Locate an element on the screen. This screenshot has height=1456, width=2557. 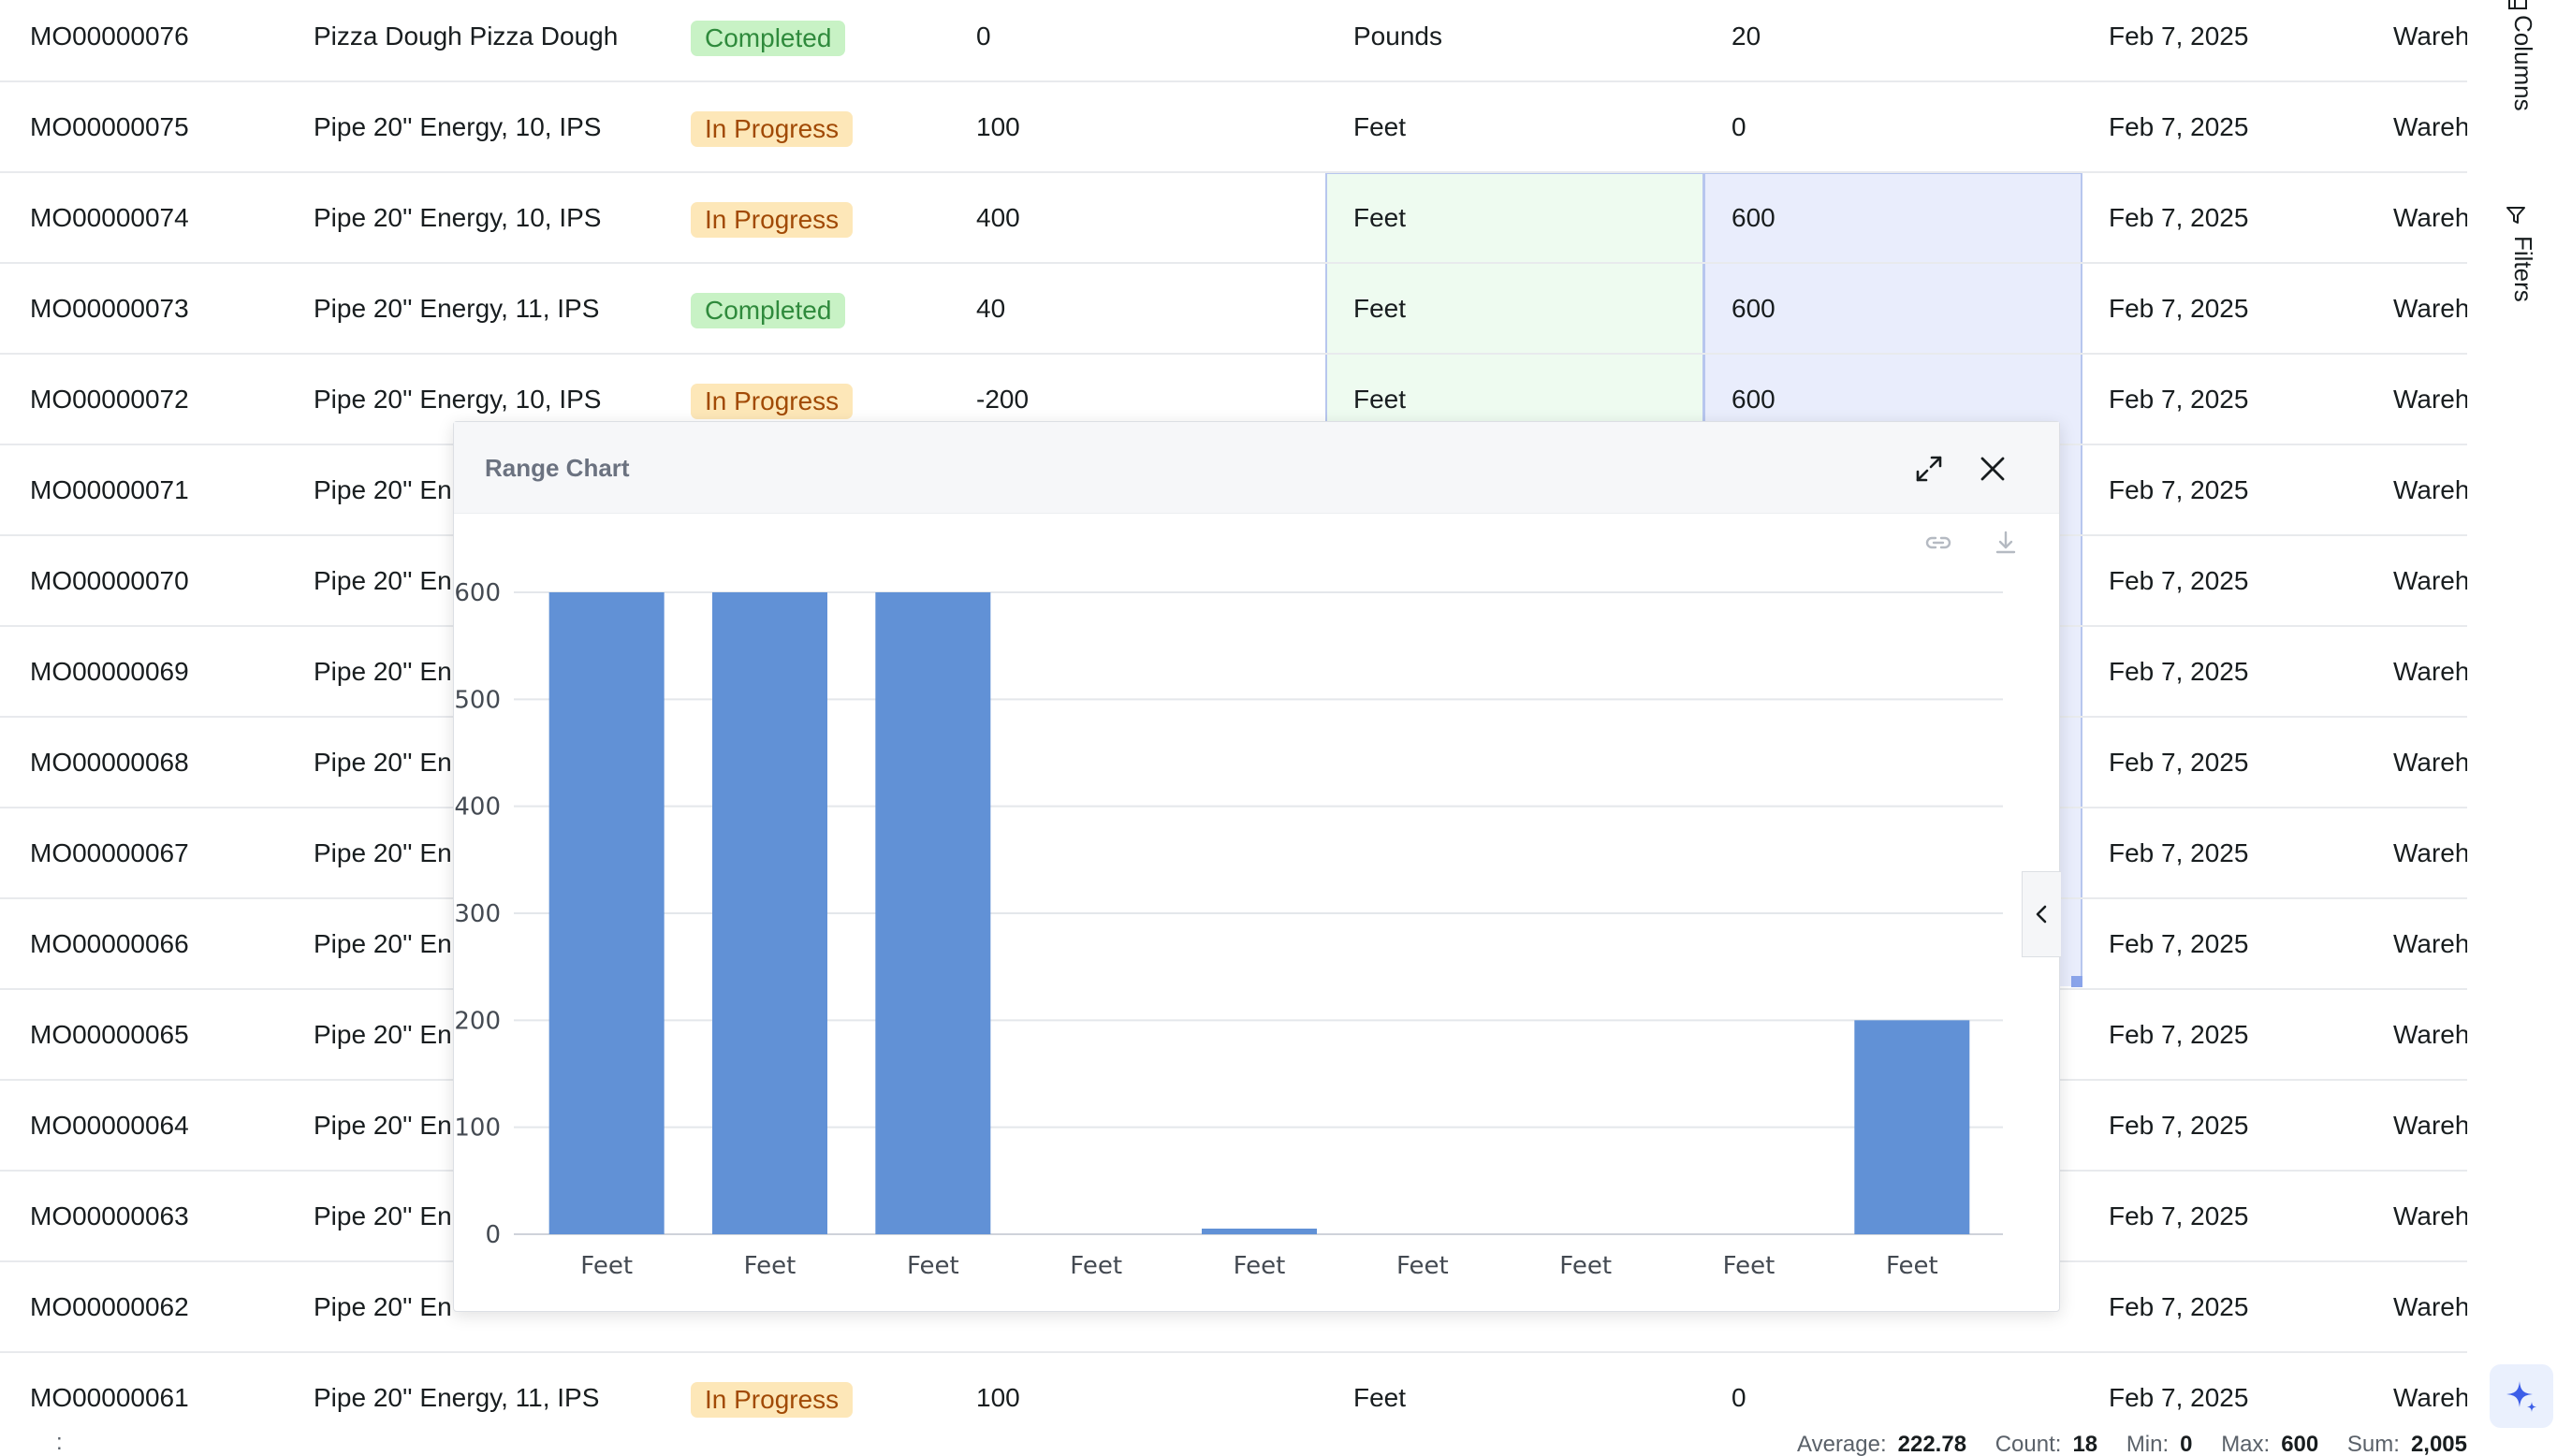
order-id-cell: MO00000062 is located at coordinates (109, 1306).